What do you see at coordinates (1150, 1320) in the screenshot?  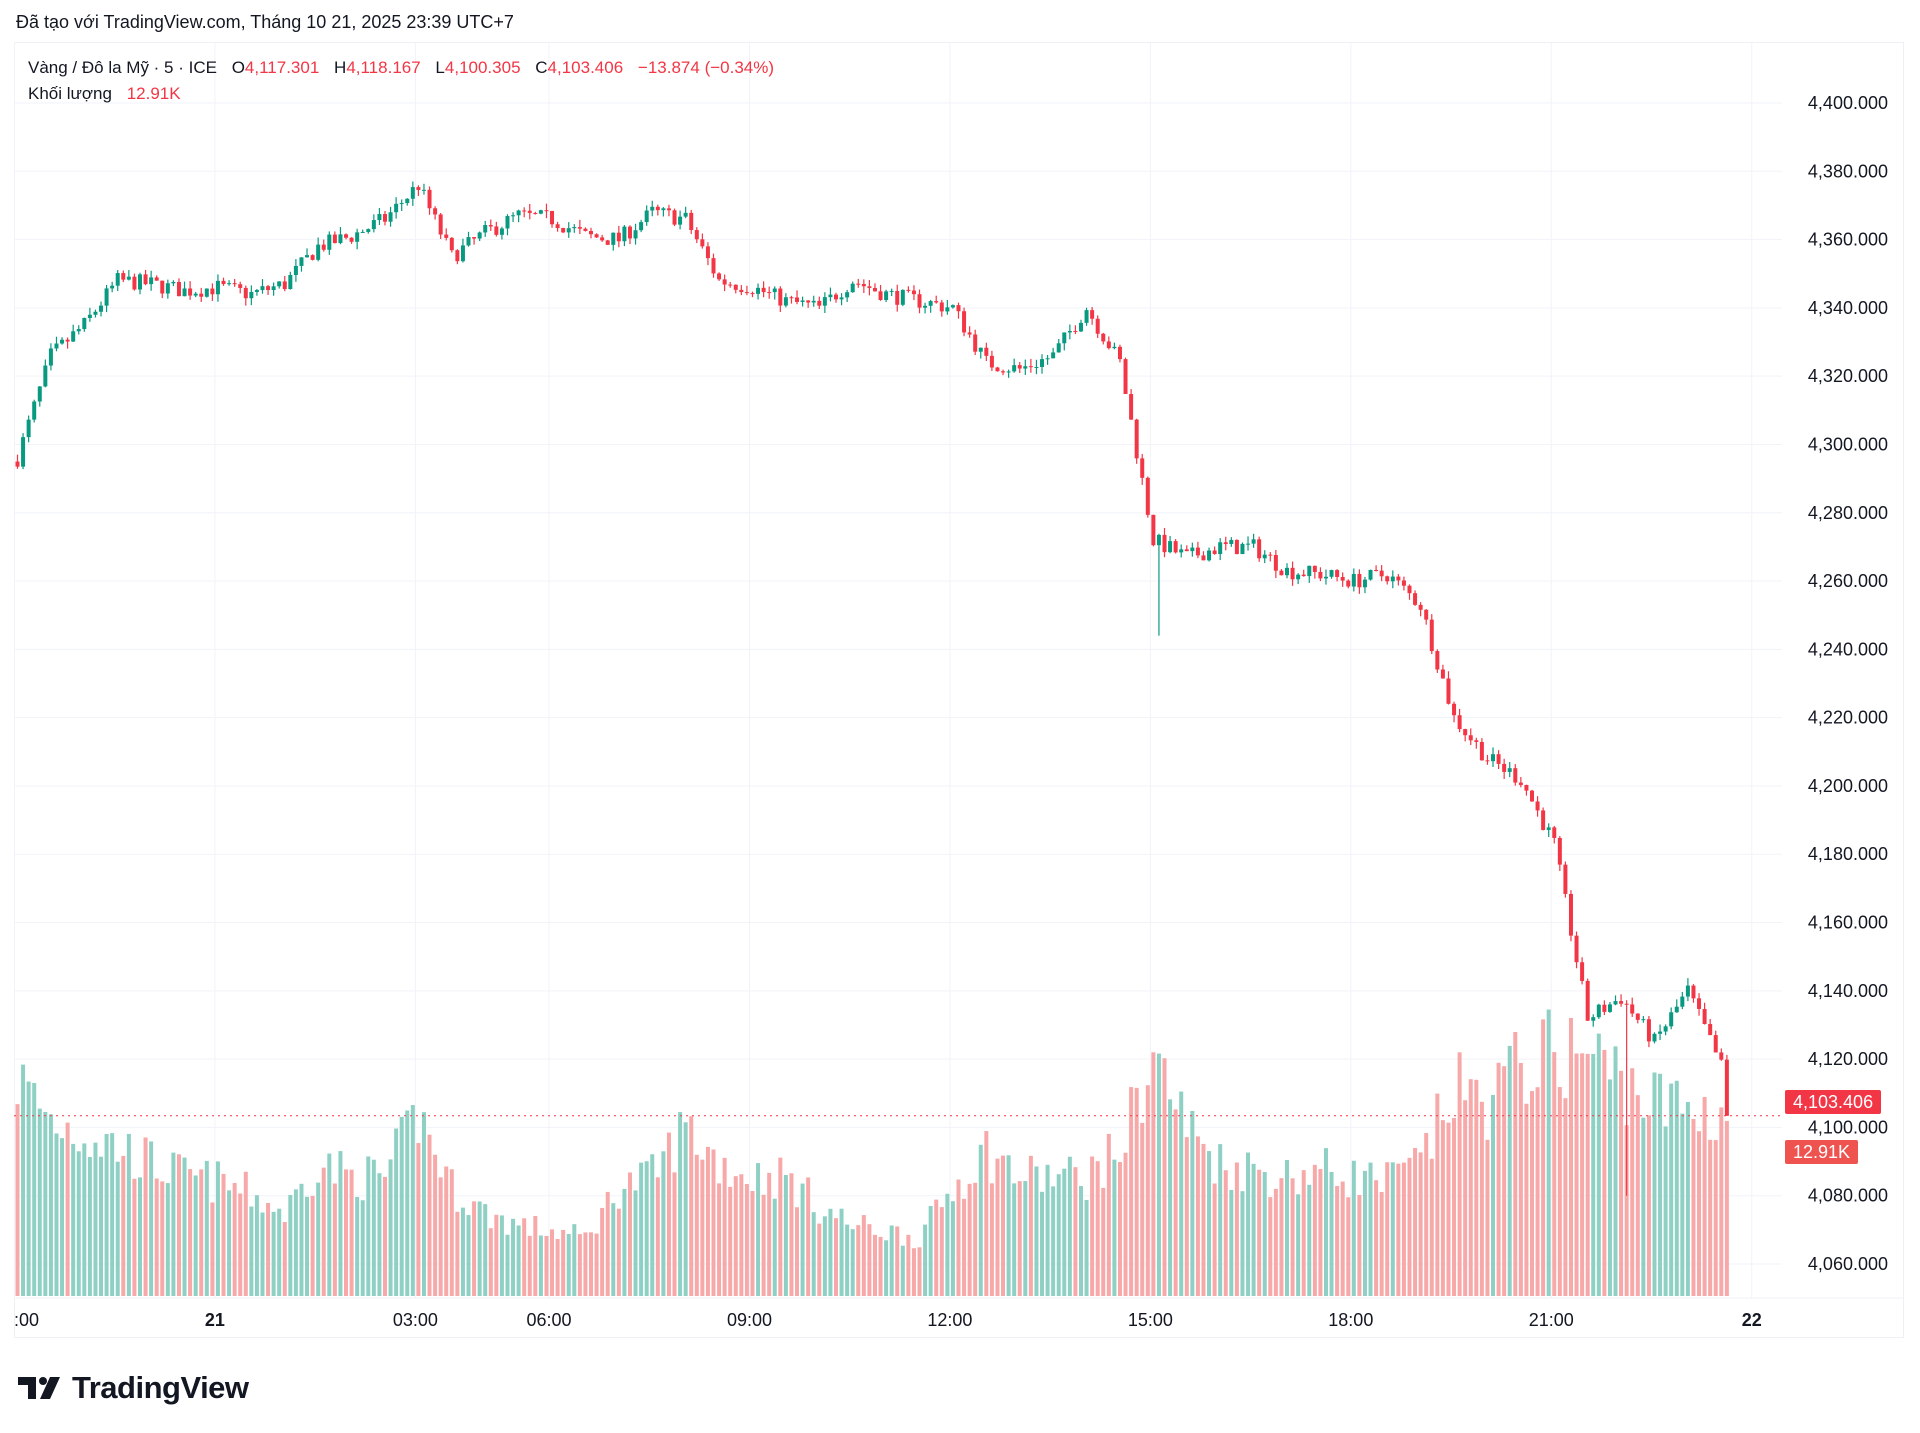 I see `time-tick-label: 15:00` at bounding box center [1150, 1320].